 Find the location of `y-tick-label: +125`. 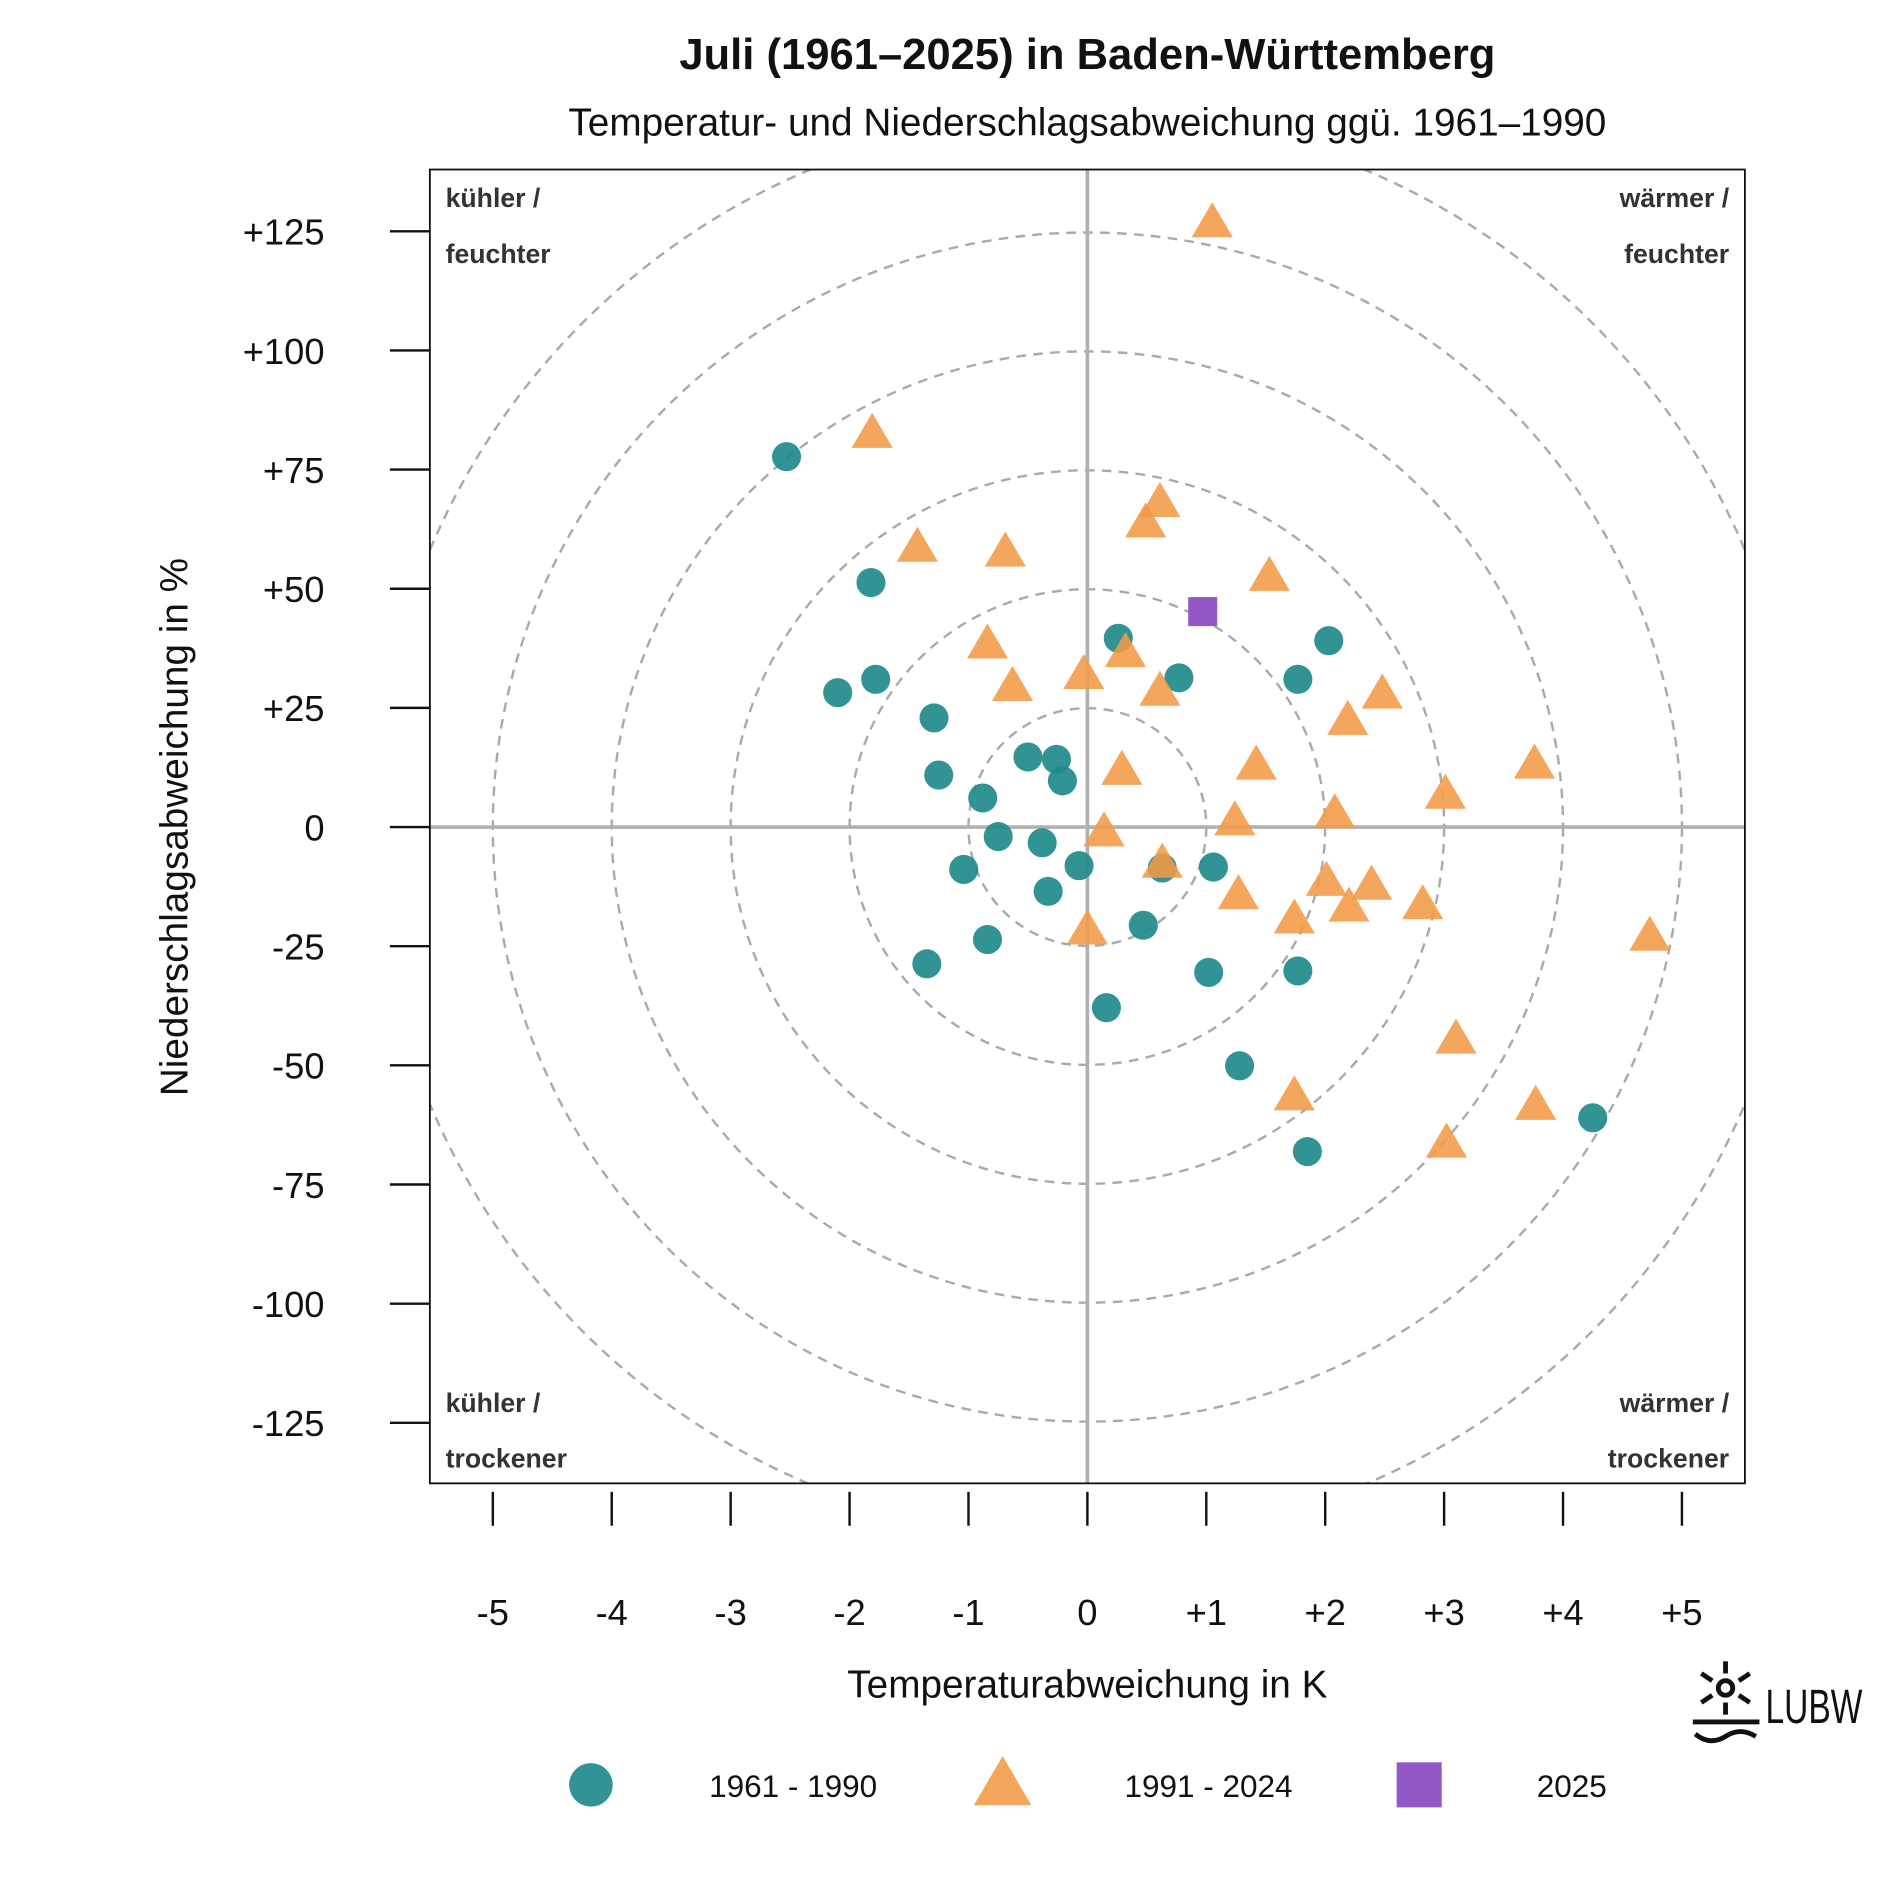

y-tick-label: +125 is located at coordinates (284, 232).